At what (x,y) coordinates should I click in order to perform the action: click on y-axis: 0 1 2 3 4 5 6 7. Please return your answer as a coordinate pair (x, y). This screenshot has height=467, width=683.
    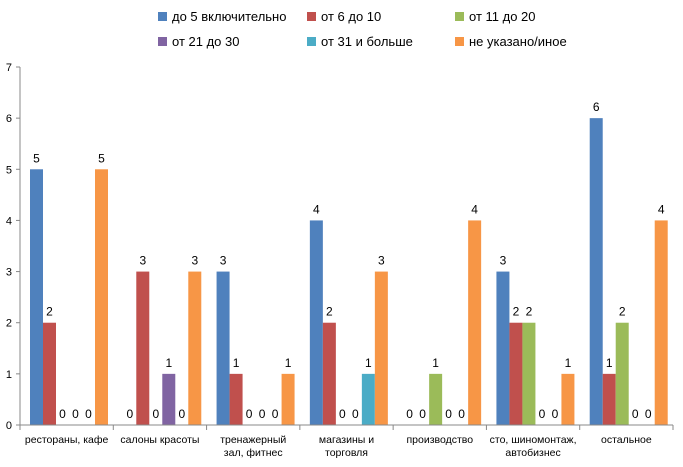
    Looking at the image, I should click on (13, 247).